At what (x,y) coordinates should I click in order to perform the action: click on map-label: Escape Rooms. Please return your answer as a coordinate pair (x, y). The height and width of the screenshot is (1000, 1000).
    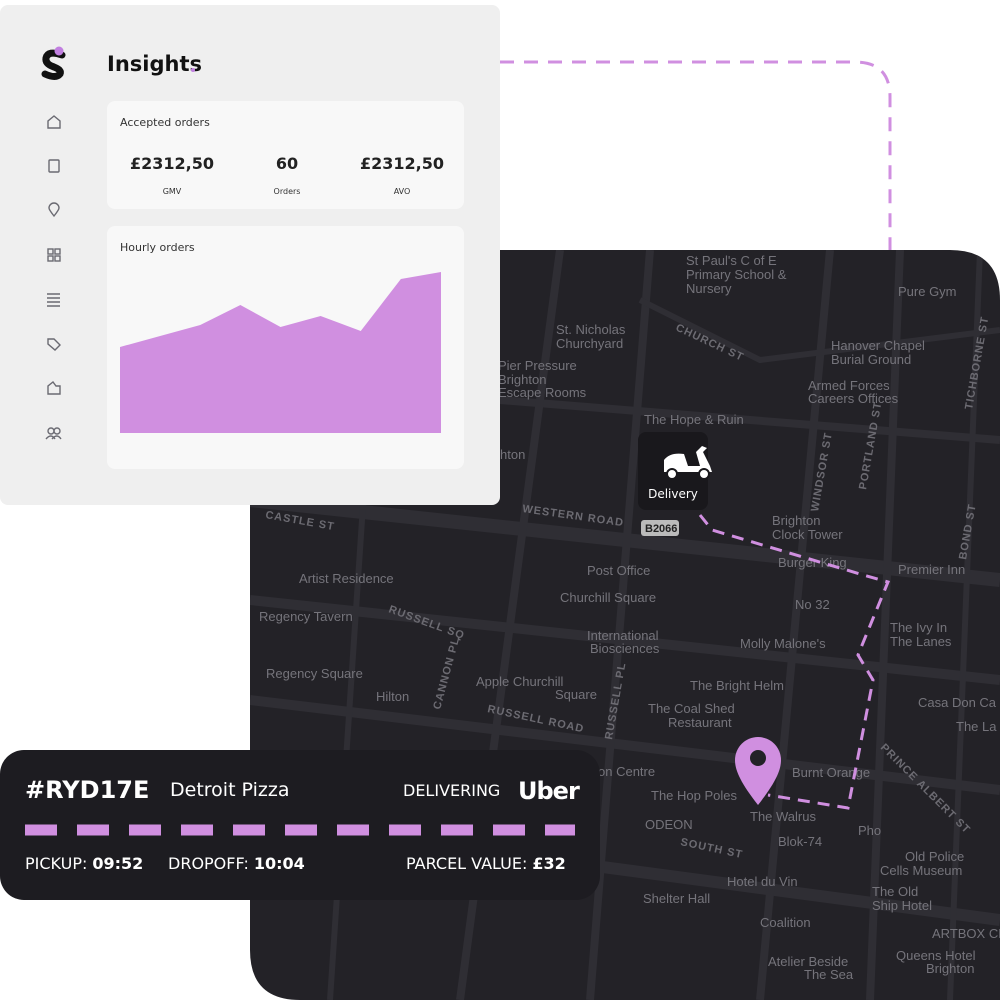
    Looking at the image, I should click on (542, 392).